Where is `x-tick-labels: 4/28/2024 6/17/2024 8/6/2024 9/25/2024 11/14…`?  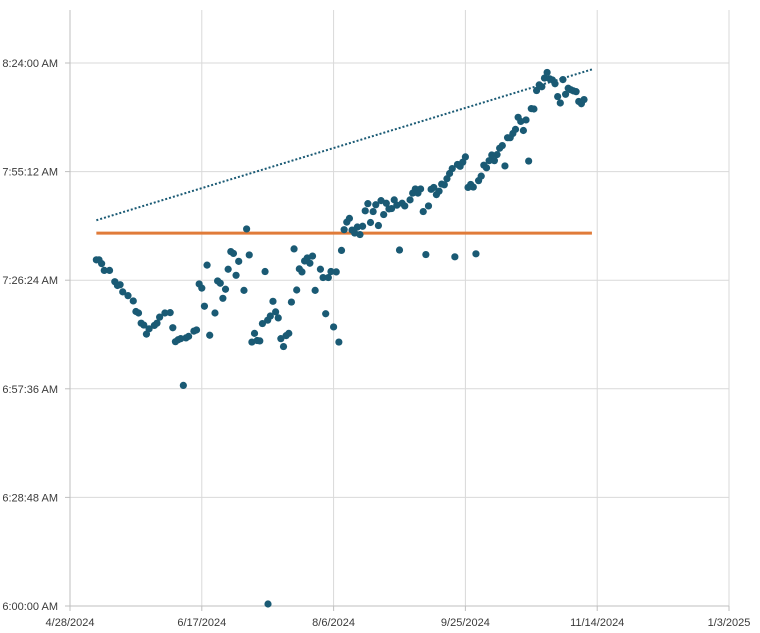 x-tick-labels: 4/28/2024 6/17/2024 8/6/2024 9/25/2024 11/14… is located at coordinates (398, 623).